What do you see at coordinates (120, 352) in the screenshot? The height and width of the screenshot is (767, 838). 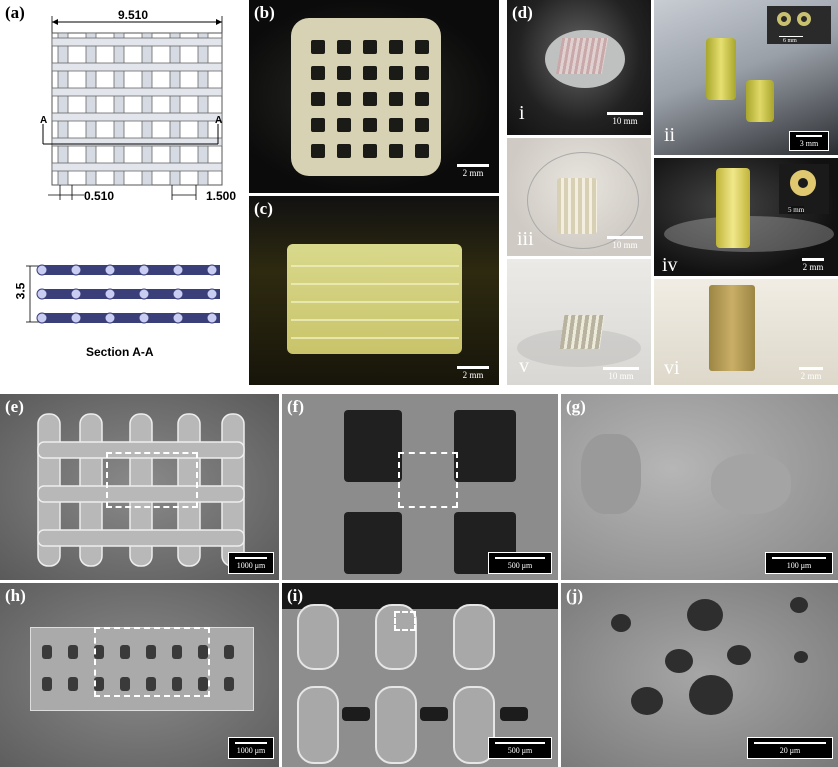 I see `section-title: Section A-A` at bounding box center [120, 352].